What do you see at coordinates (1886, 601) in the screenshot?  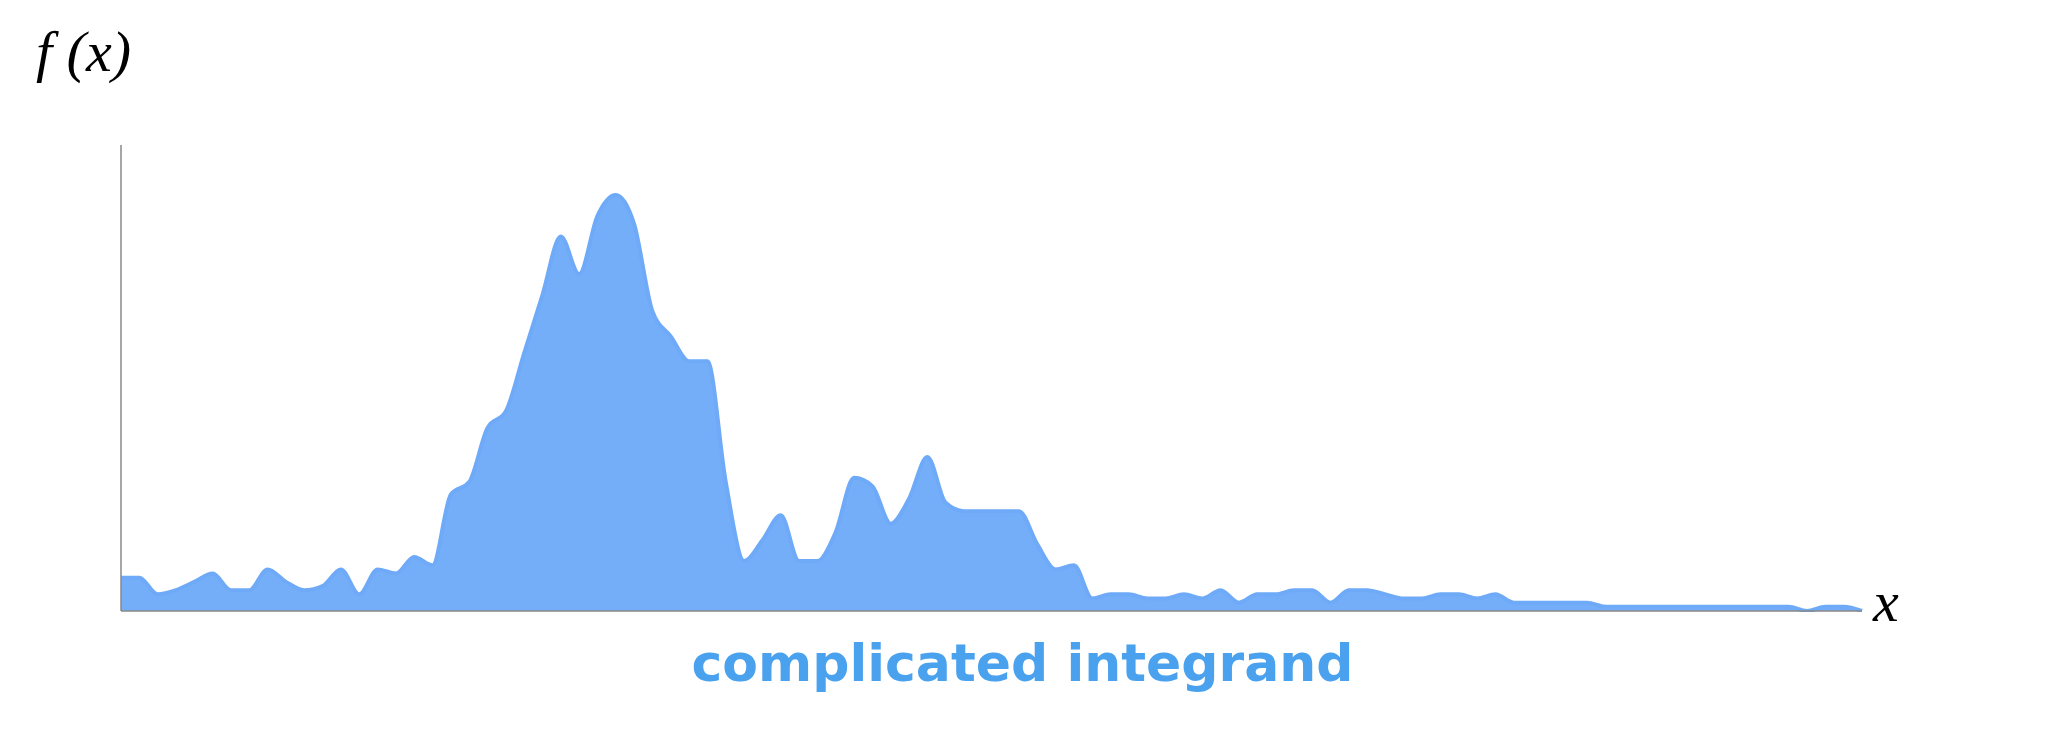 I see `x-axis-title: x` at bounding box center [1886, 601].